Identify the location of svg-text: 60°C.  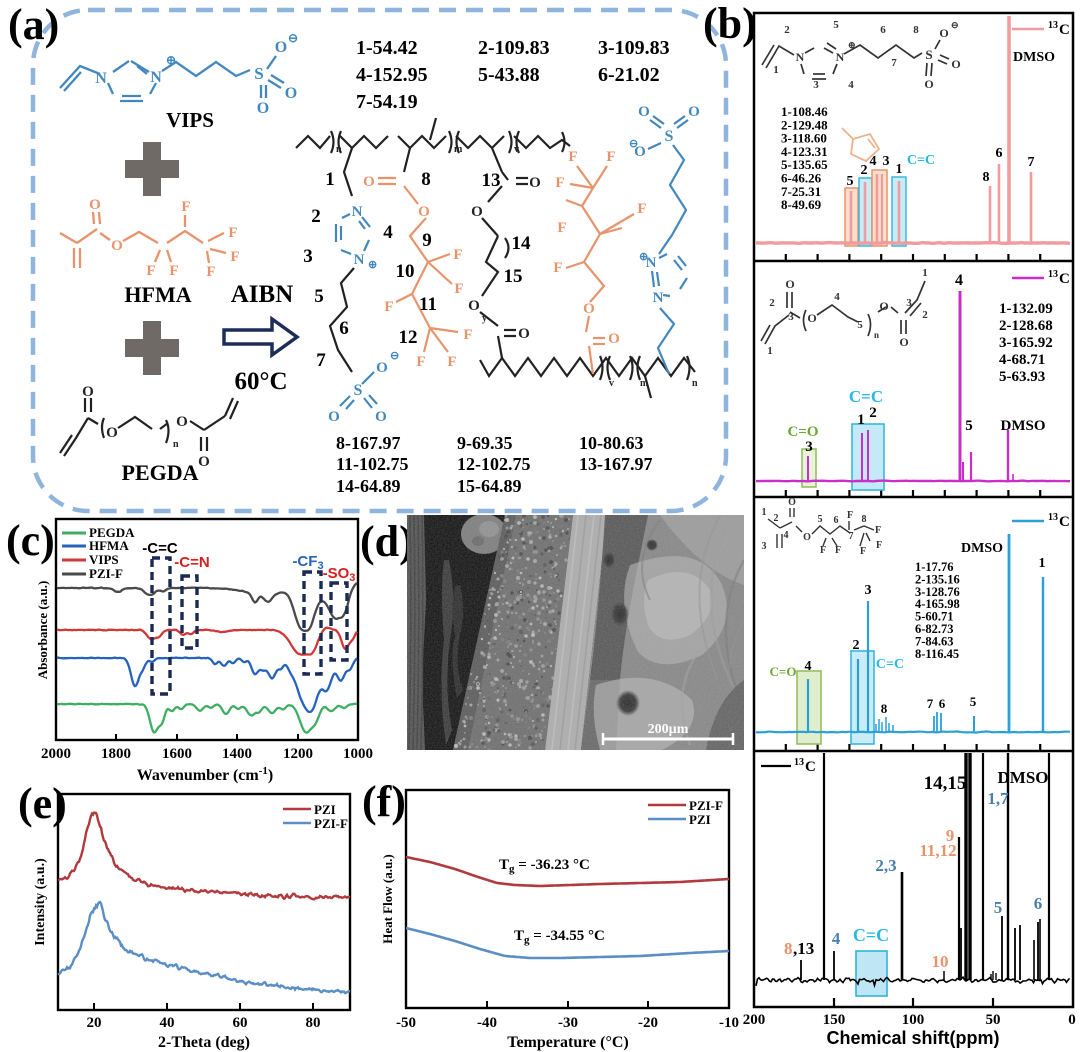
(260, 381).